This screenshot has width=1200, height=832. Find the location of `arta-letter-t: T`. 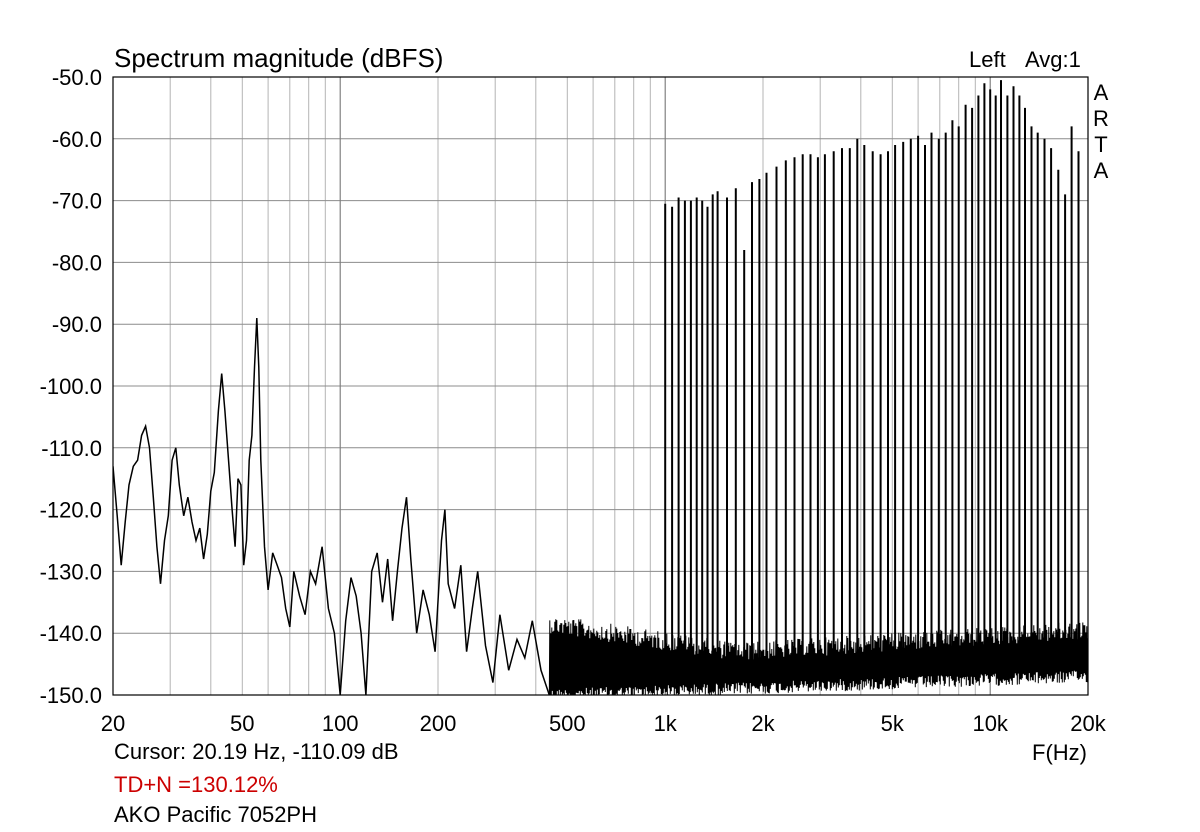

arta-letter-t: T is located at coordinates (1101, 144).